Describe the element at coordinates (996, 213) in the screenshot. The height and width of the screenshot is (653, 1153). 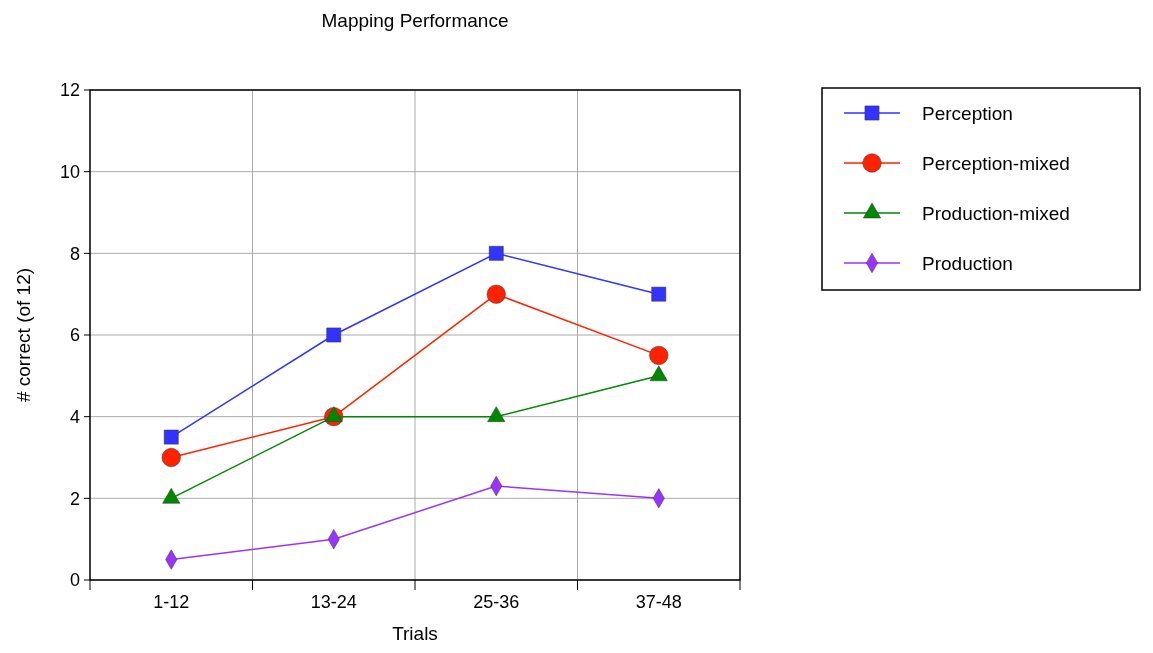
I see `legend-label: Production-mixed` at that location.